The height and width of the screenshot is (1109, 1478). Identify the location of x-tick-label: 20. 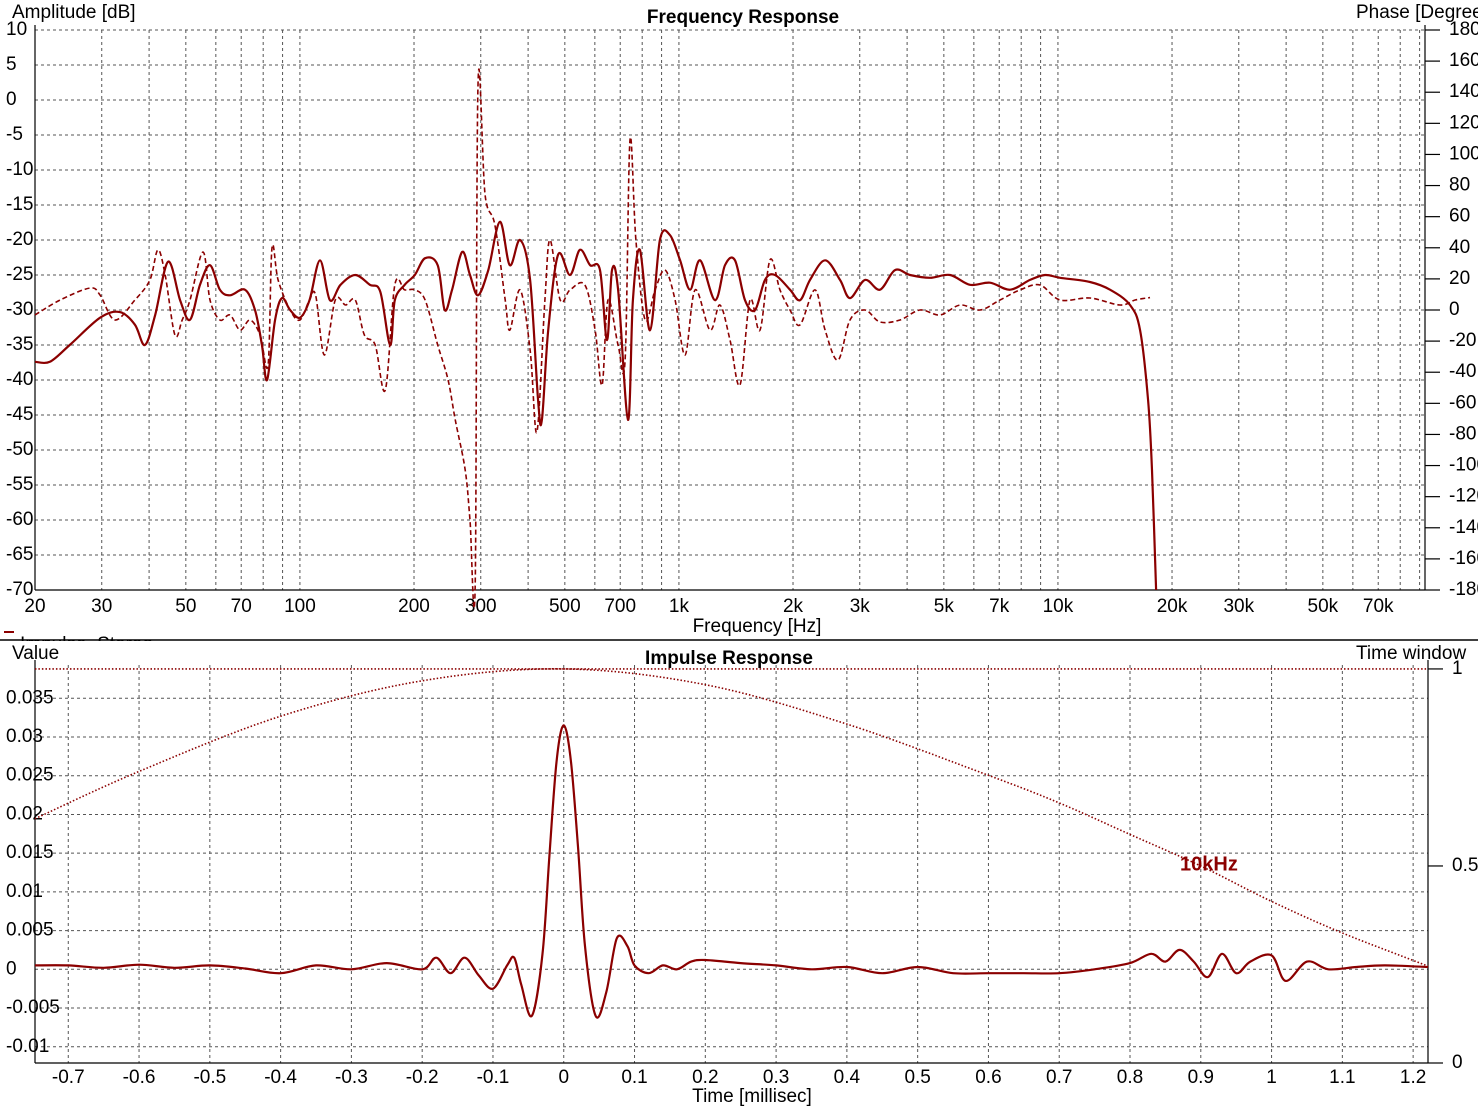
(34, 606).